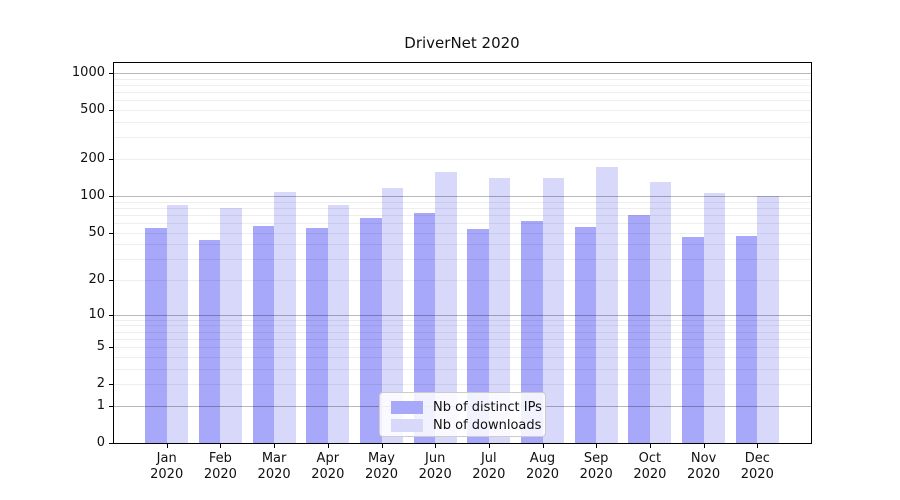  I want to click on bar-ips-may, so click(371, 330).